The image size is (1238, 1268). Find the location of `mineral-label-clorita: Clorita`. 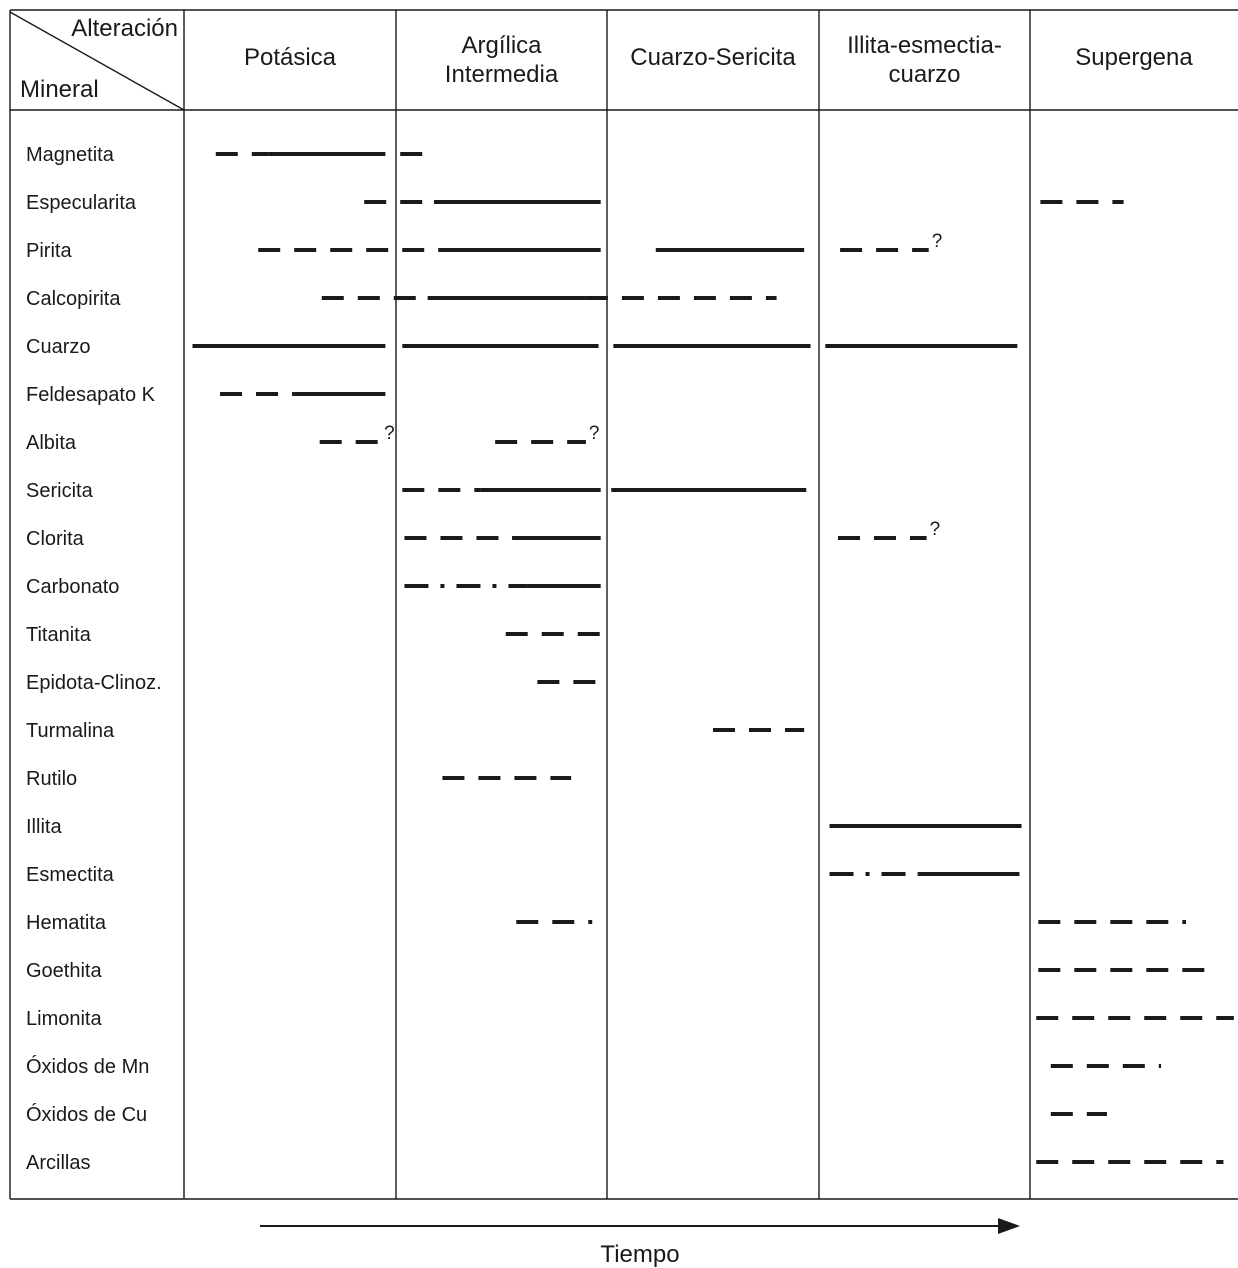

mineral-label-clorita: Clorita is located at coordinates (55, 539).